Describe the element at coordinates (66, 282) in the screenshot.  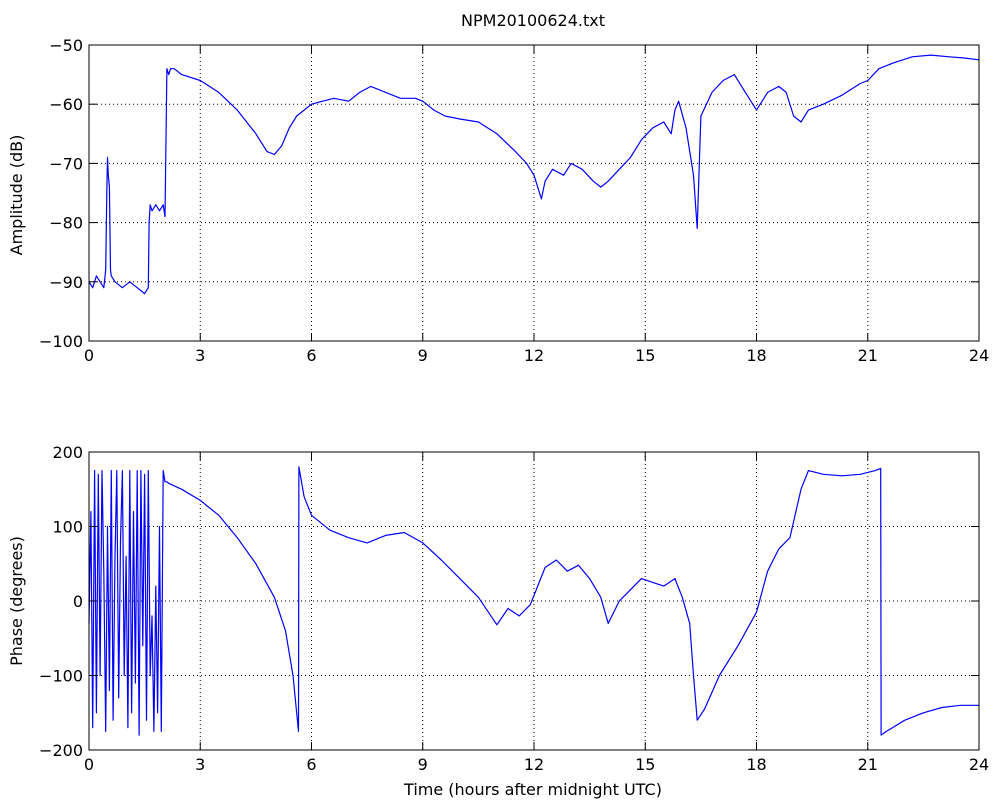
I see `amplitude-y-tick-label: −90` at that location.